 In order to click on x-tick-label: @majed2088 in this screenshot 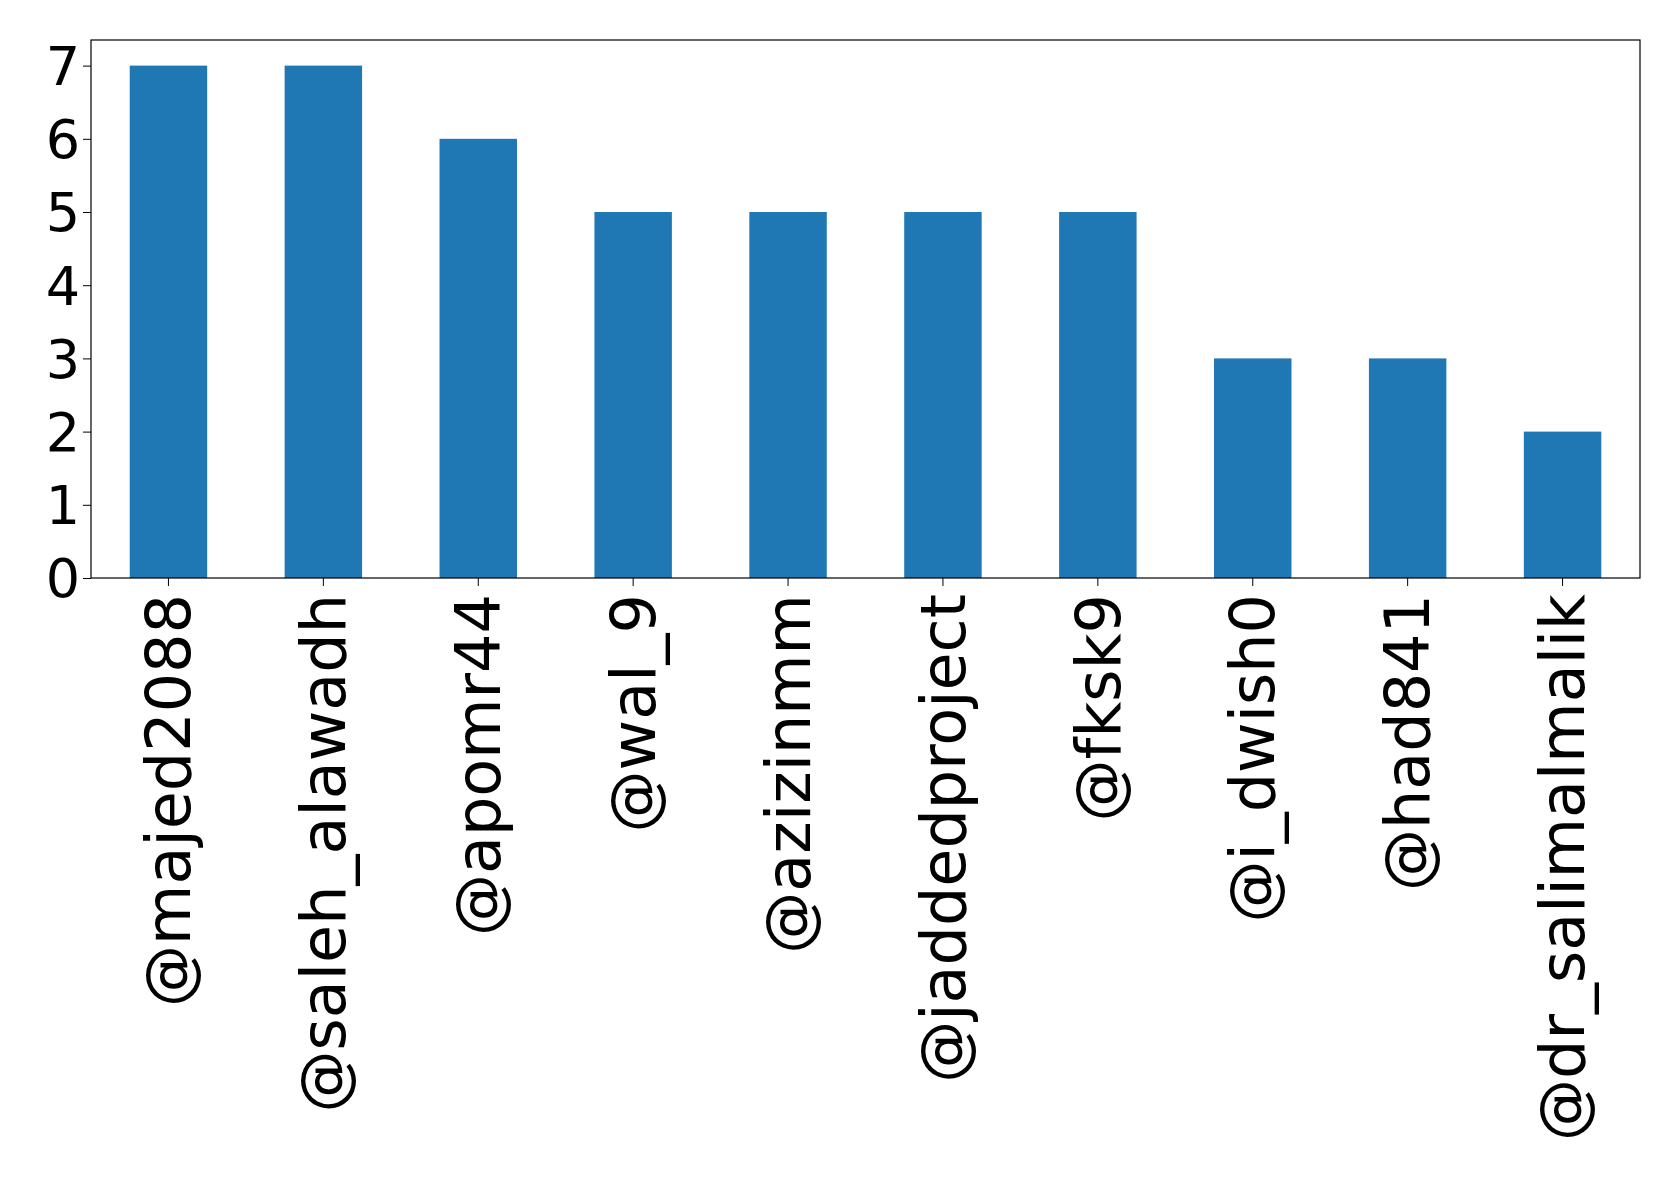, I will do `click(169, 800)`.